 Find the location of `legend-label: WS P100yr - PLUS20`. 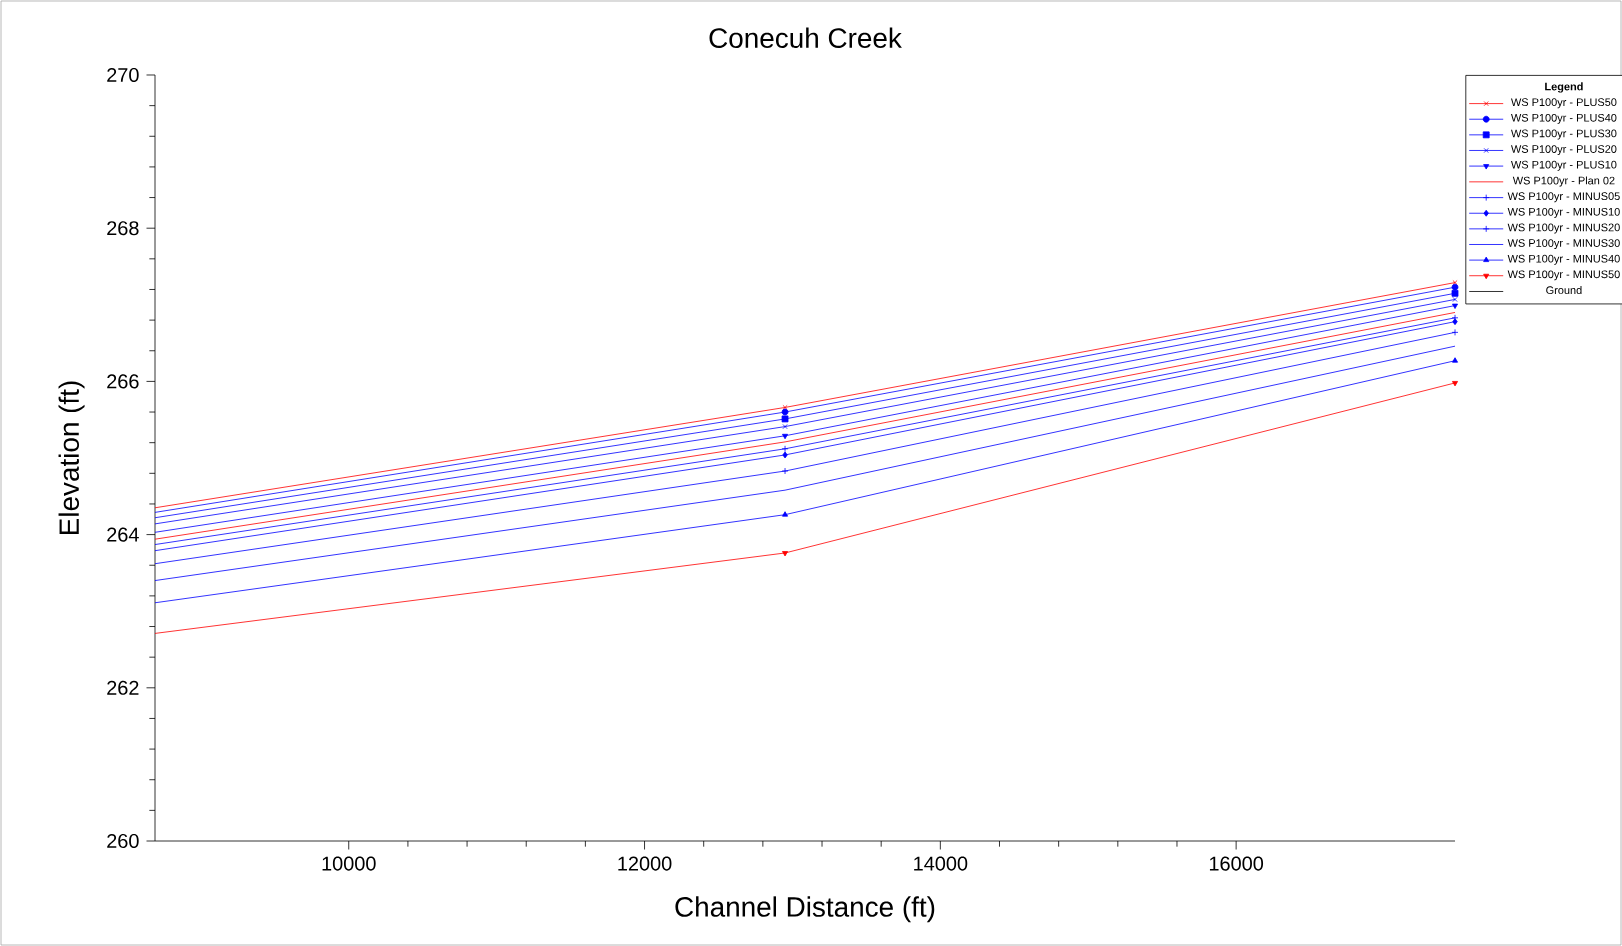

legend-label: WS P100yr - PLUS20 is located at coordinates (1564, 150).